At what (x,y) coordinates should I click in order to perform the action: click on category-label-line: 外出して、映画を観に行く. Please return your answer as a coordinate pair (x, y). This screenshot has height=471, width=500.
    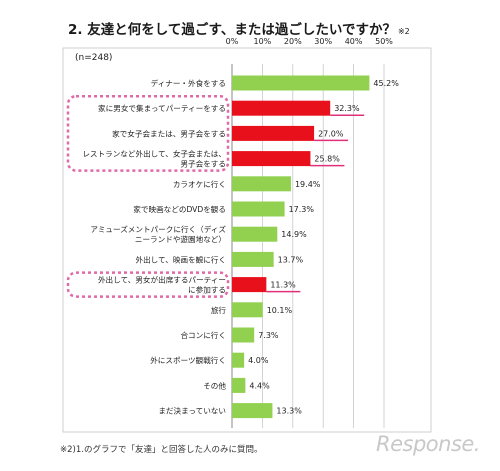
    Looking at the image, I should click on (180, 259).